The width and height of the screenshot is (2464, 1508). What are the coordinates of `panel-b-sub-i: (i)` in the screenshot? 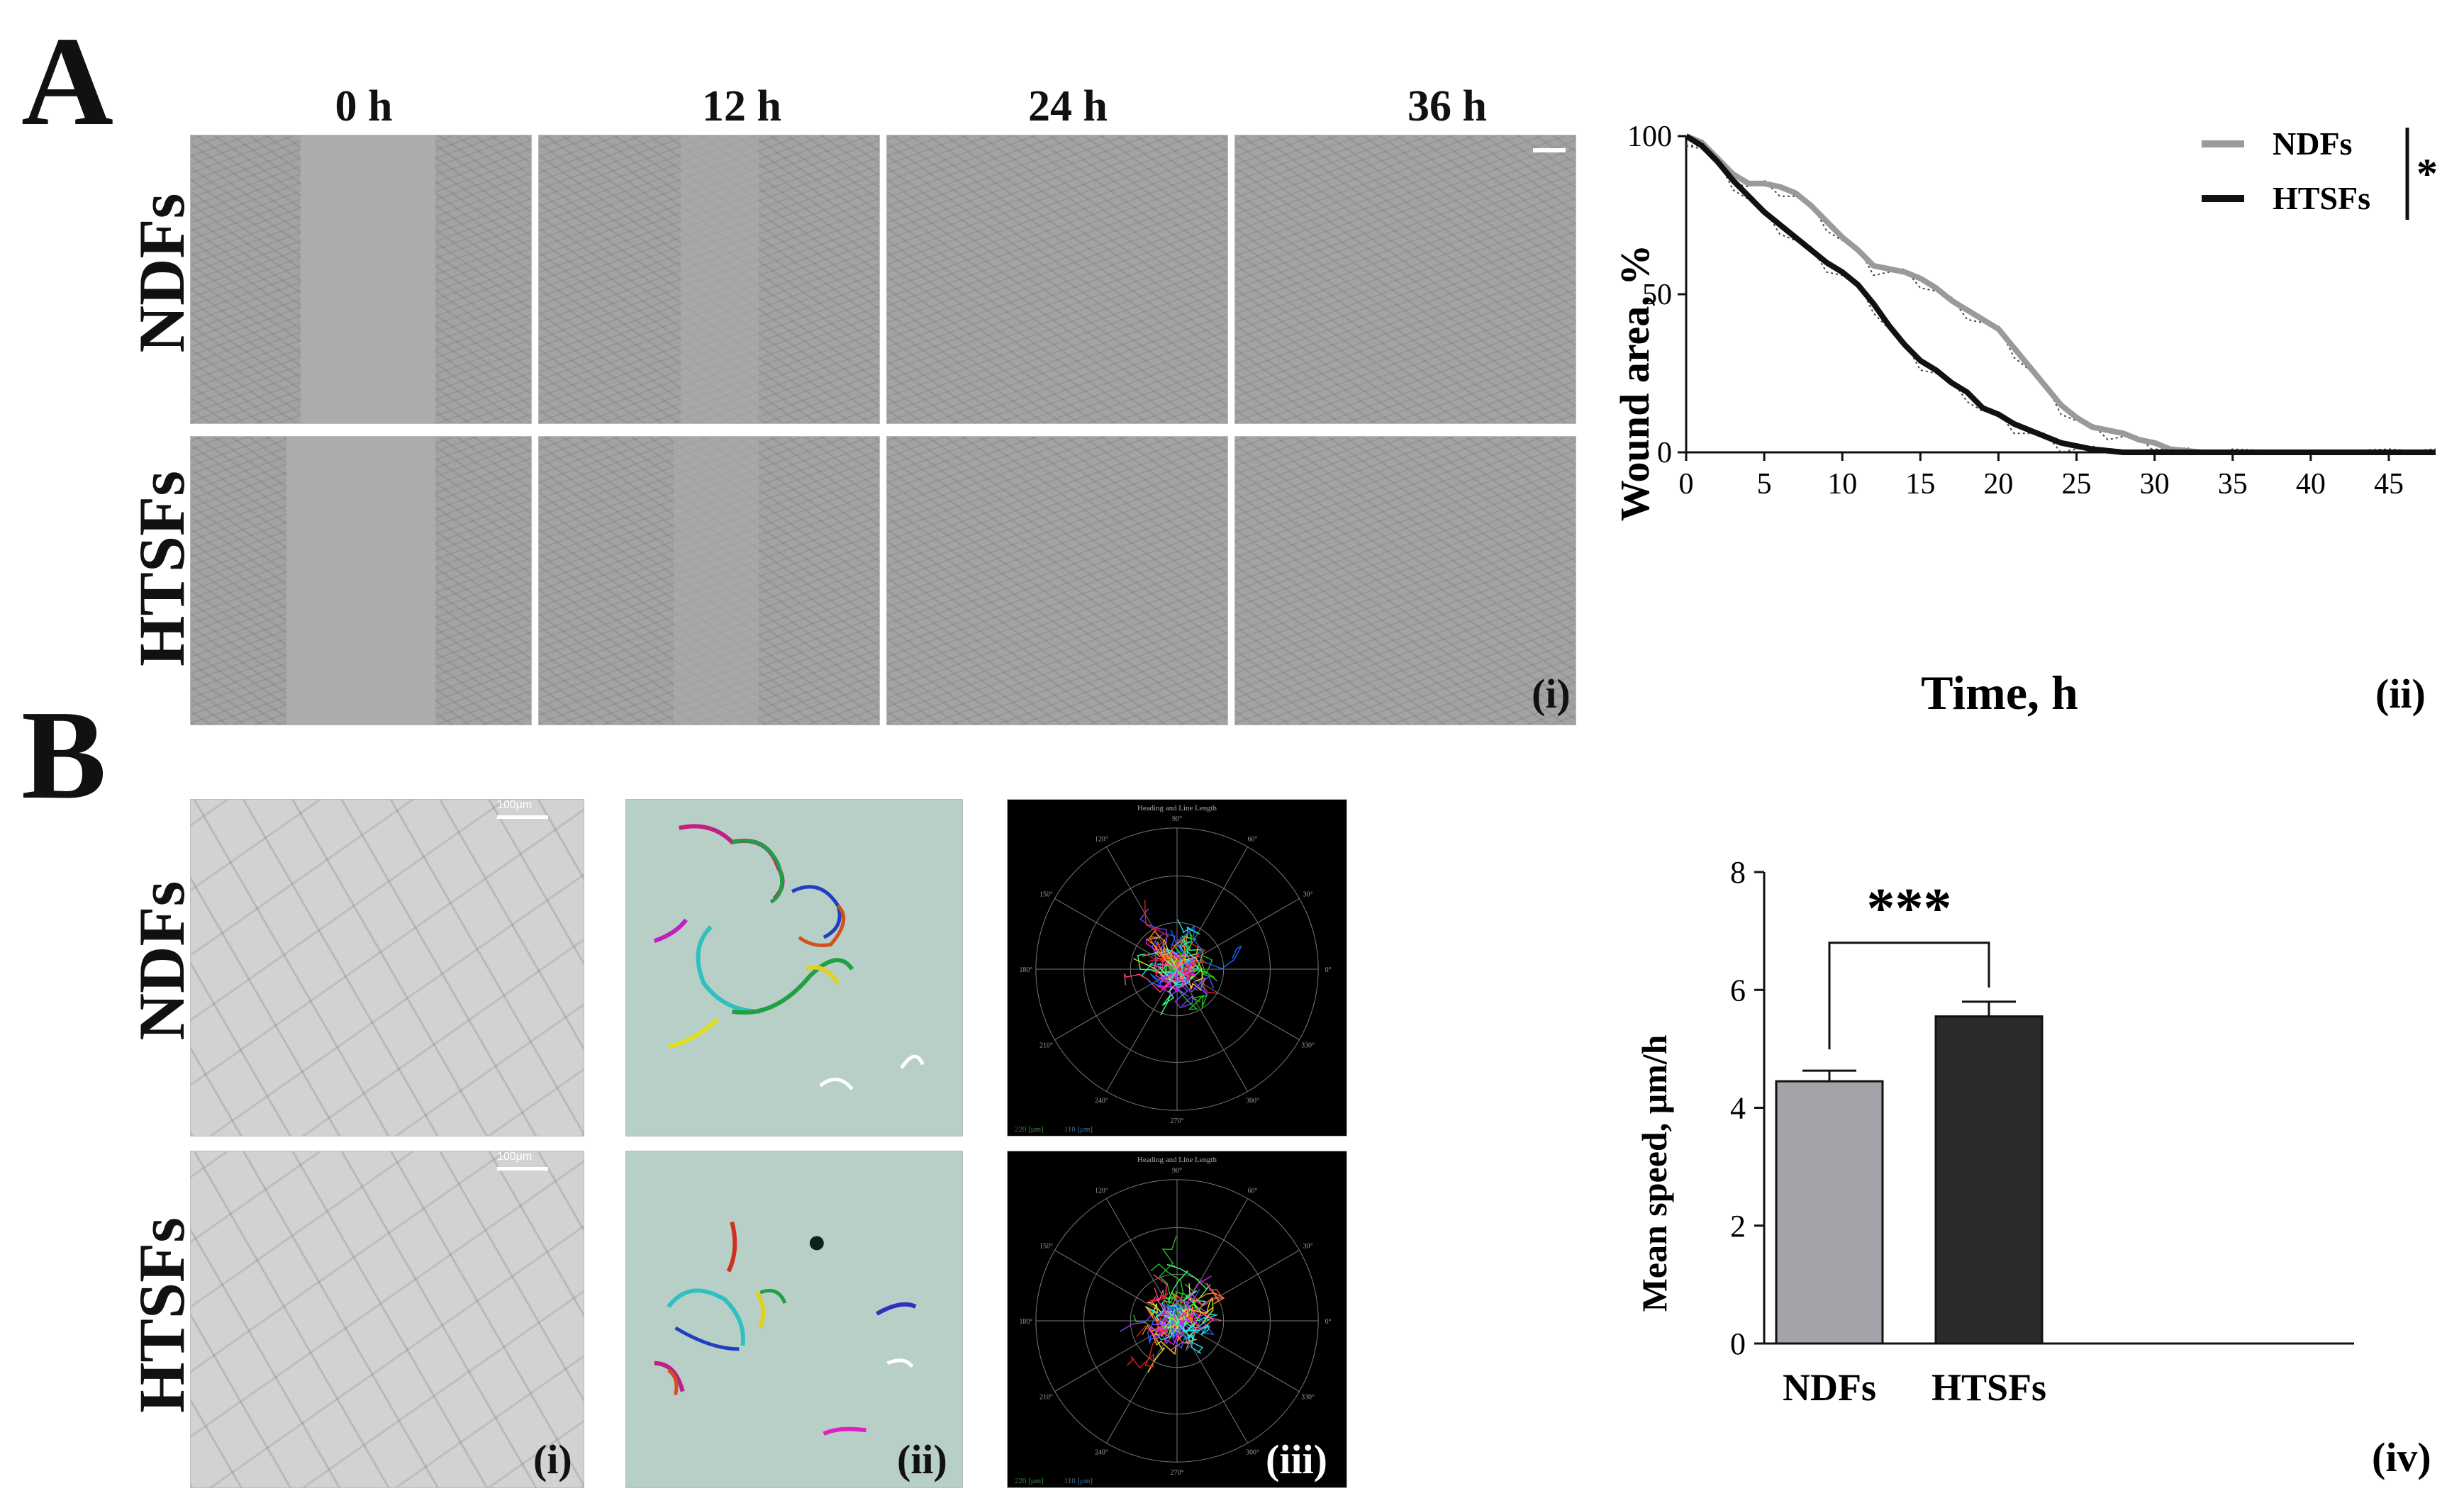 It's located at (552, 1459).